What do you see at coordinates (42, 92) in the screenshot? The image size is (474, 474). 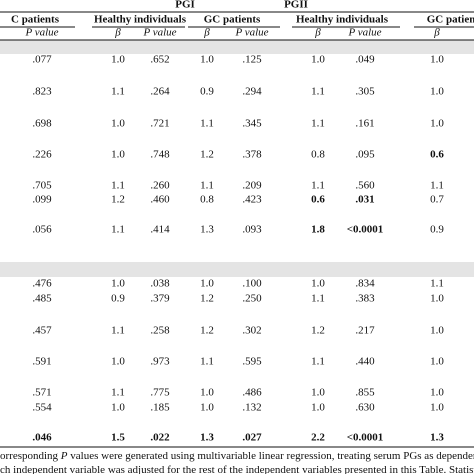 I see `table-cell: .823` at bounding box center [42, 92].